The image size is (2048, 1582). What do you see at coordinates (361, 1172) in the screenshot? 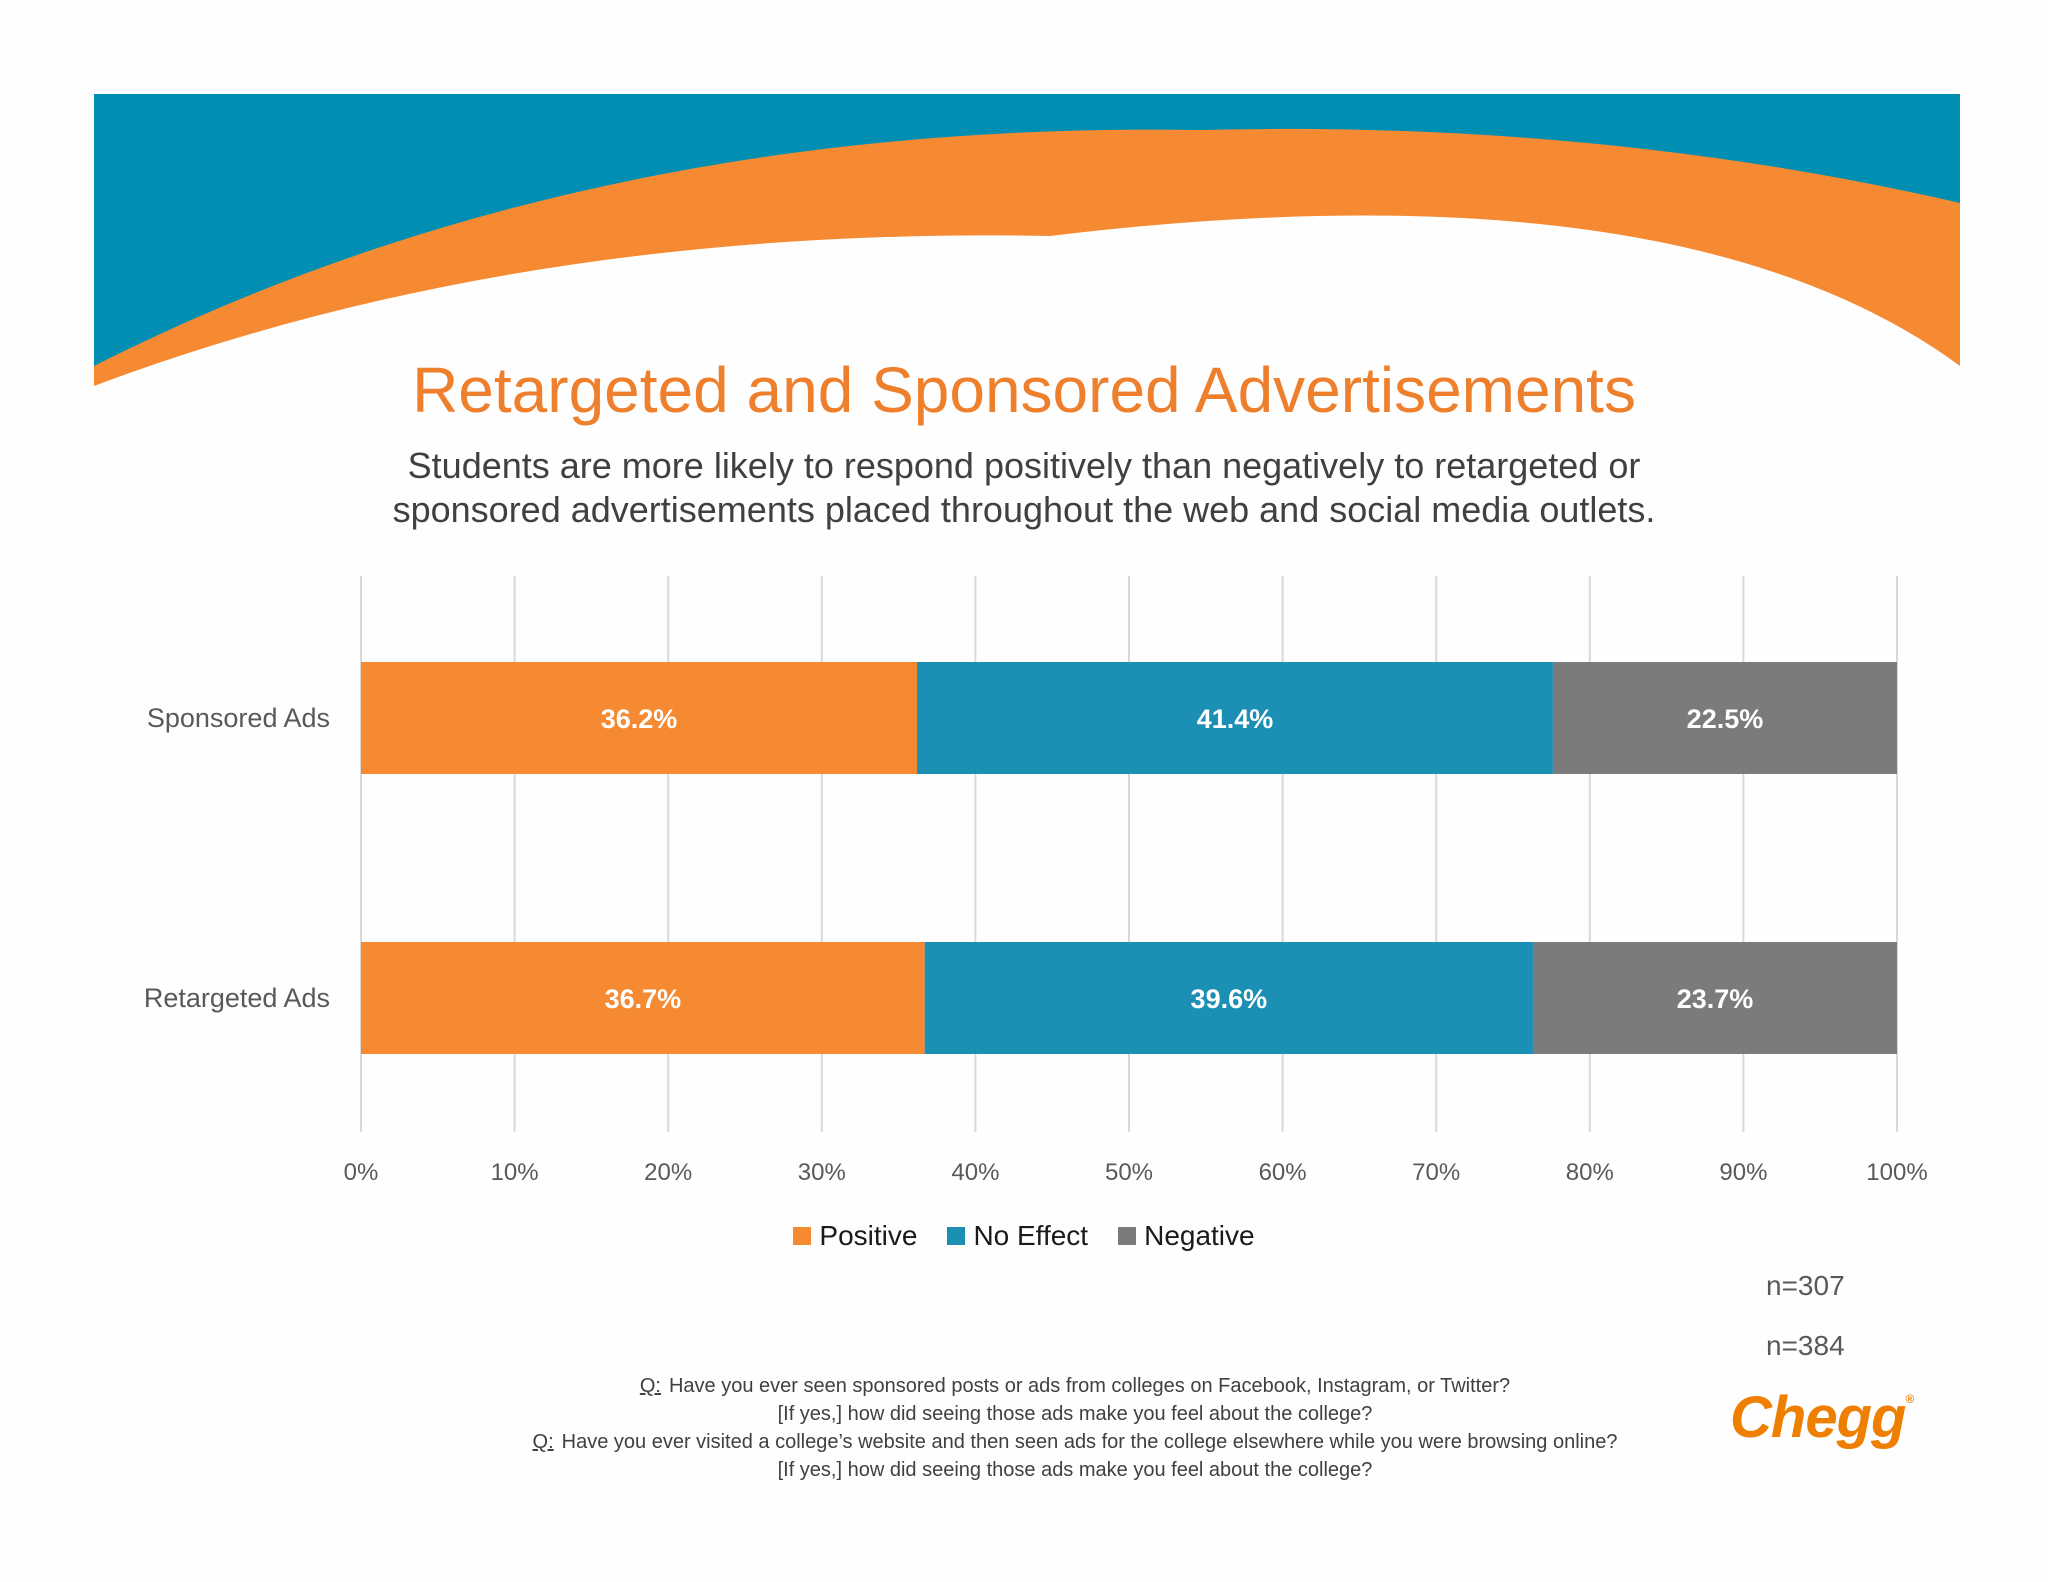
I see `x-tick-label: 0%` at bounding box center [361, 1172].